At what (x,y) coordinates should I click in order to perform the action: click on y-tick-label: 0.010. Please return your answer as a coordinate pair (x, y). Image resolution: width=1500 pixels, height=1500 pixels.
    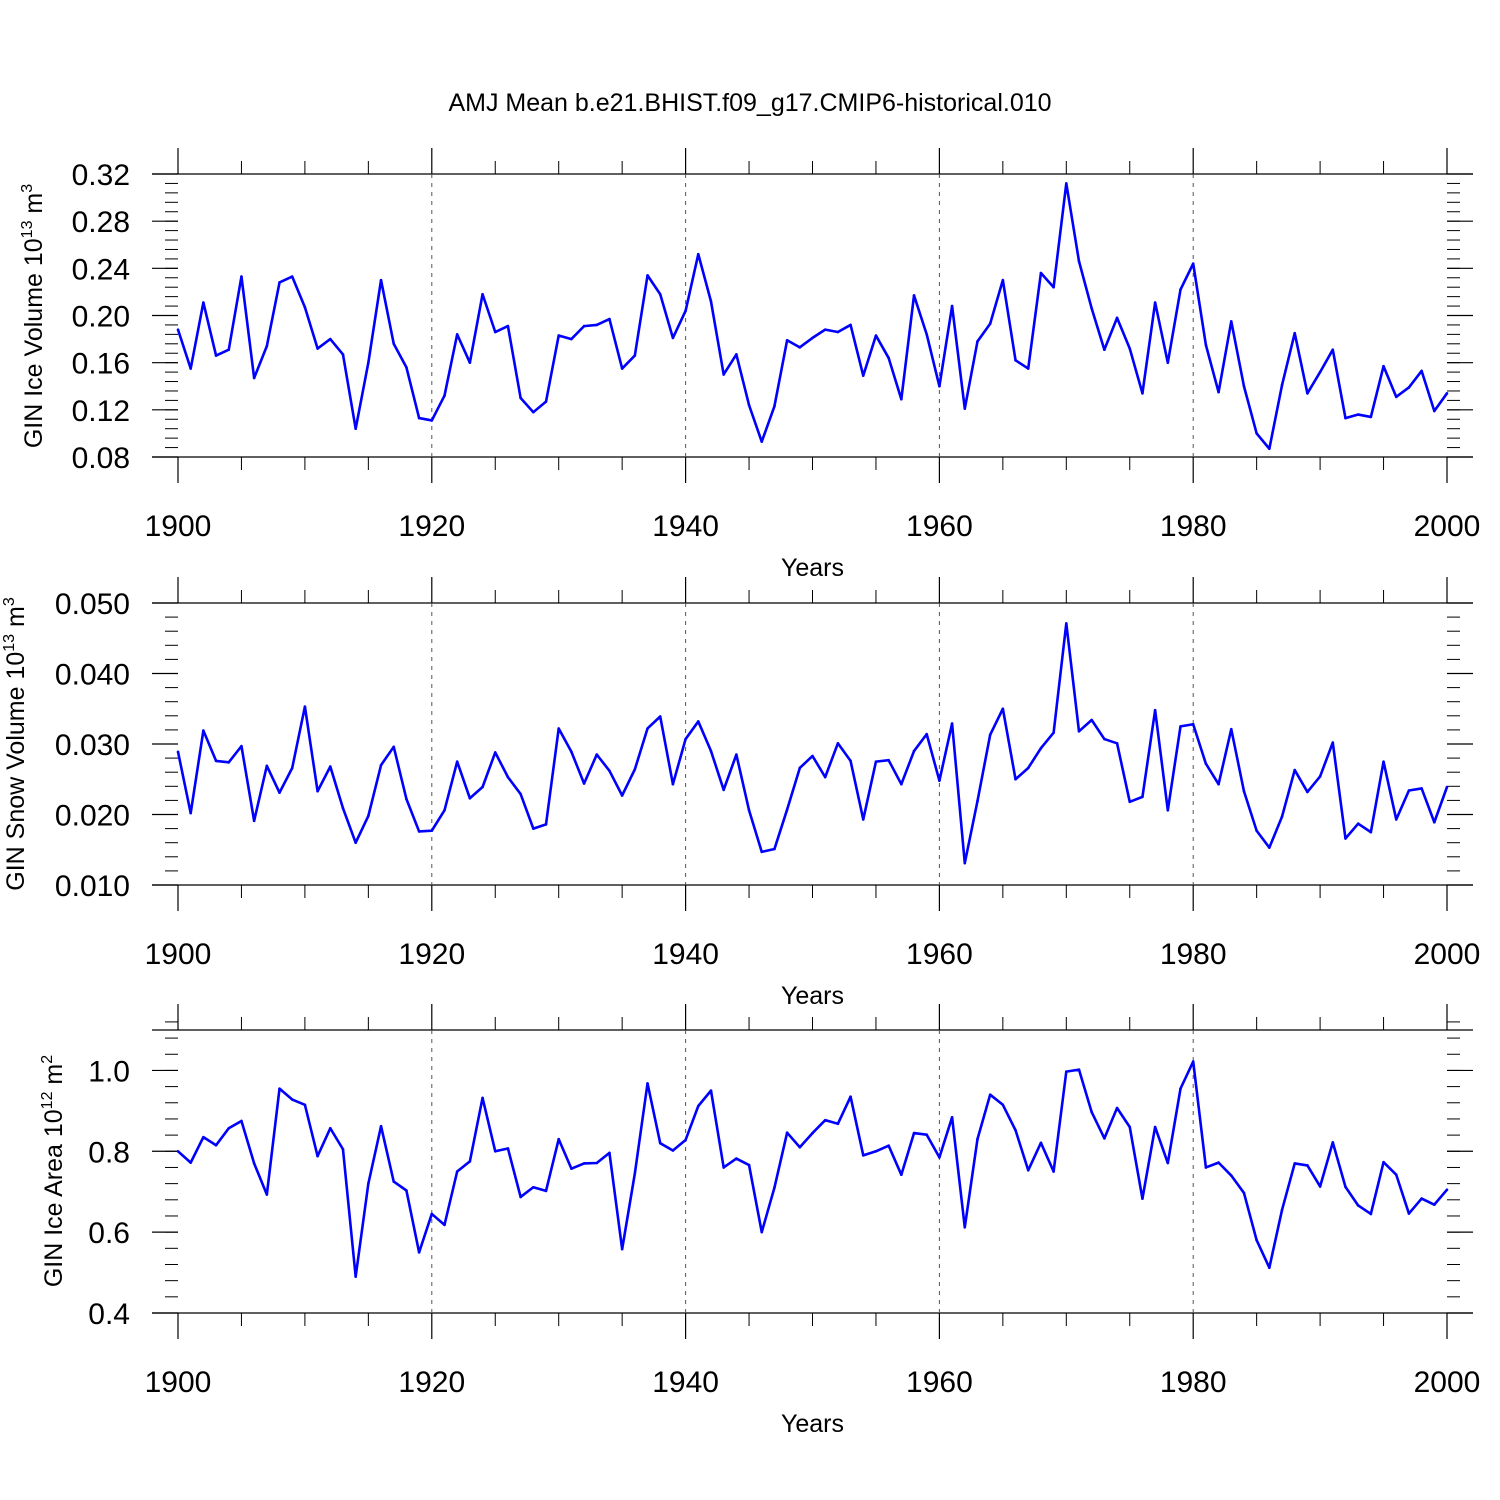
    Looking at the image, I should click on (92, 886).